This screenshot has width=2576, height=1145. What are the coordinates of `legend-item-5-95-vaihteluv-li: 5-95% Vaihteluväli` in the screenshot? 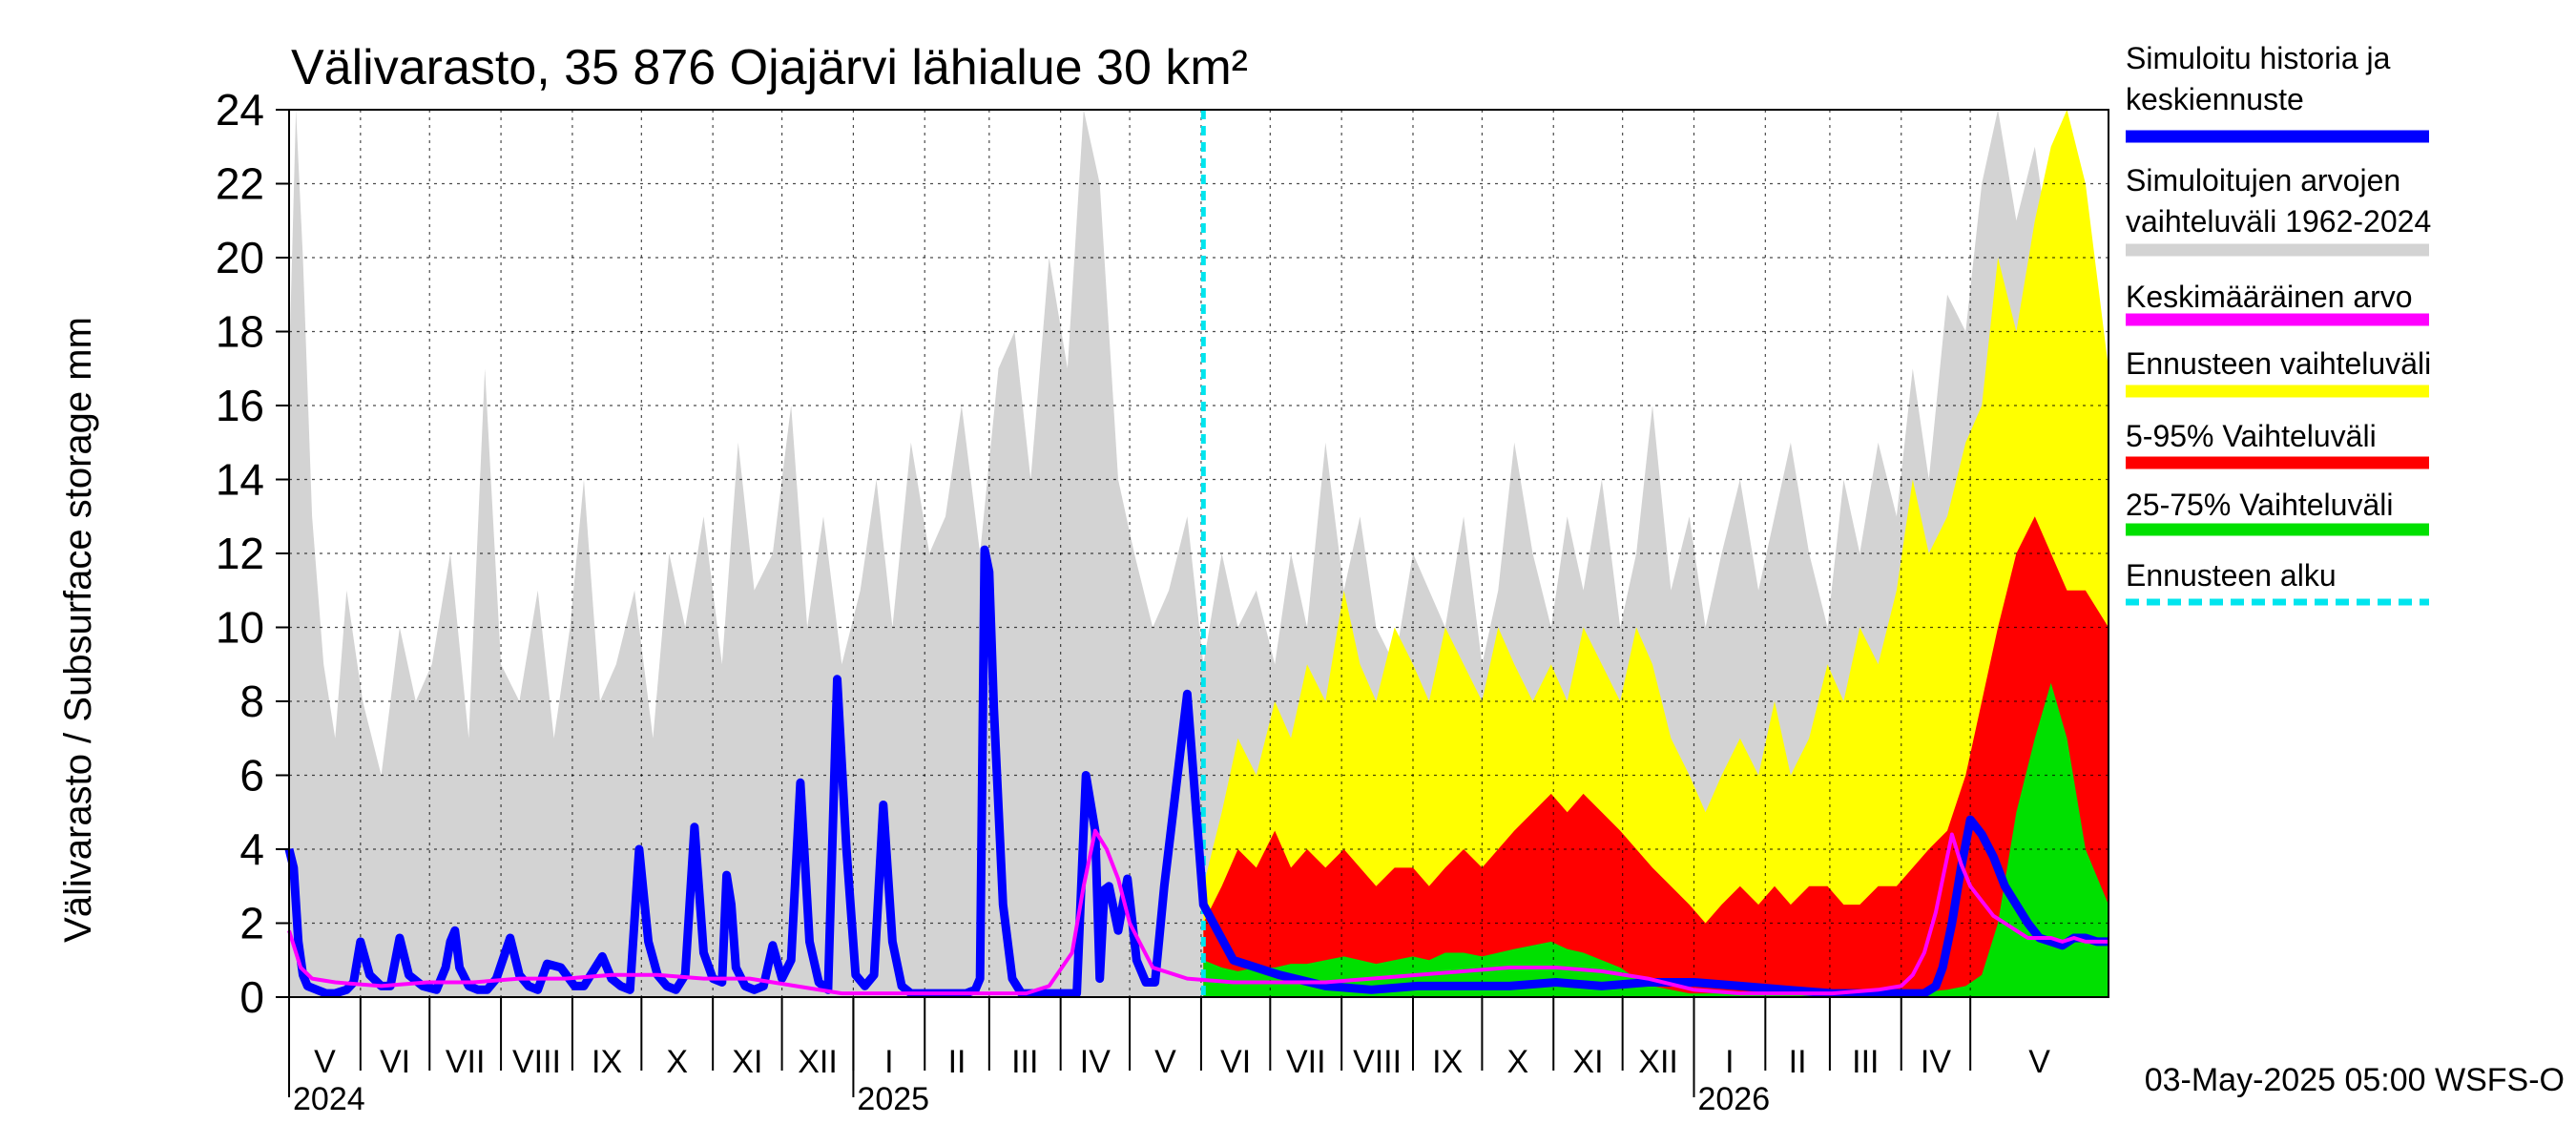 It's located at (2277, 444).